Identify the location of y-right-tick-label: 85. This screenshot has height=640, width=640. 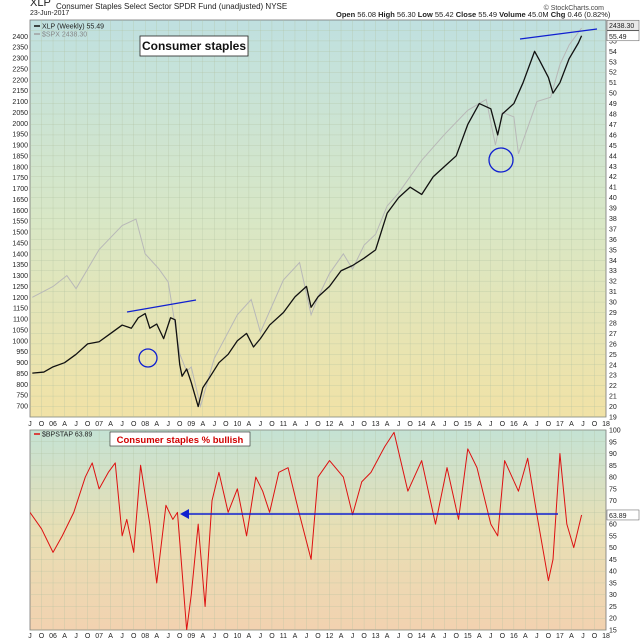
(613, 466).